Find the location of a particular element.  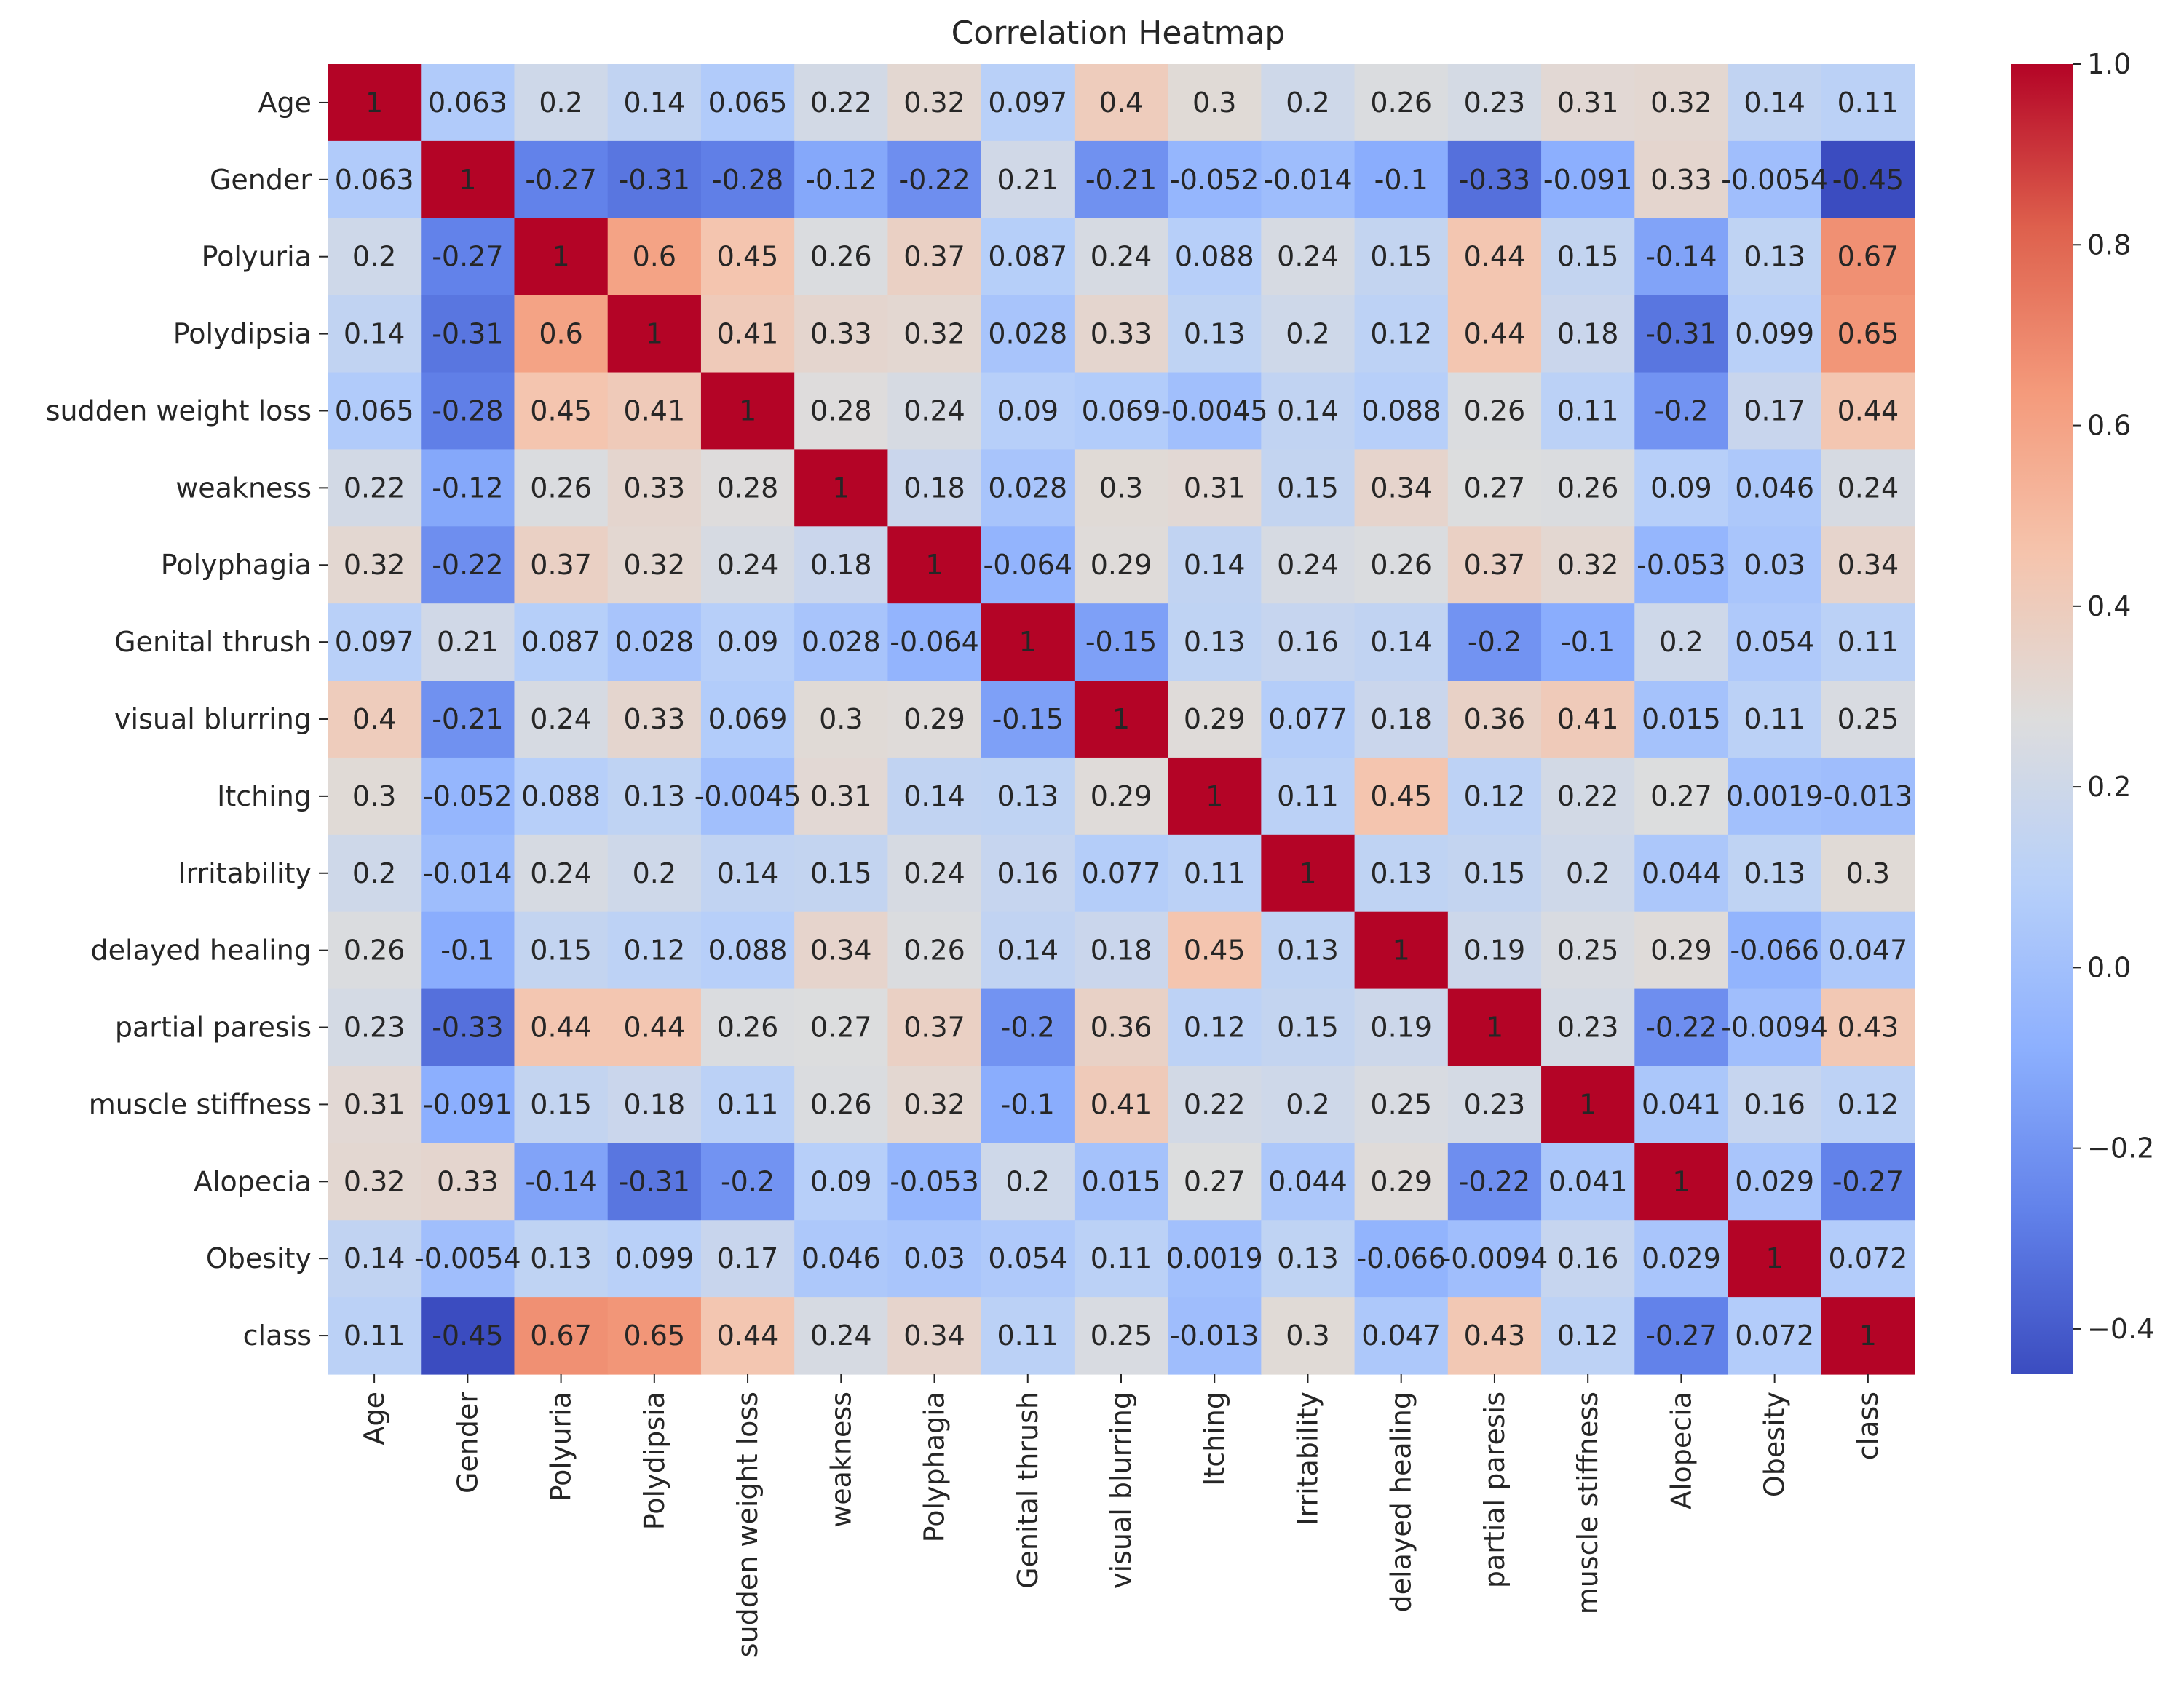

cell-value-label: -0.33 is located at coordinates (467, 1028).